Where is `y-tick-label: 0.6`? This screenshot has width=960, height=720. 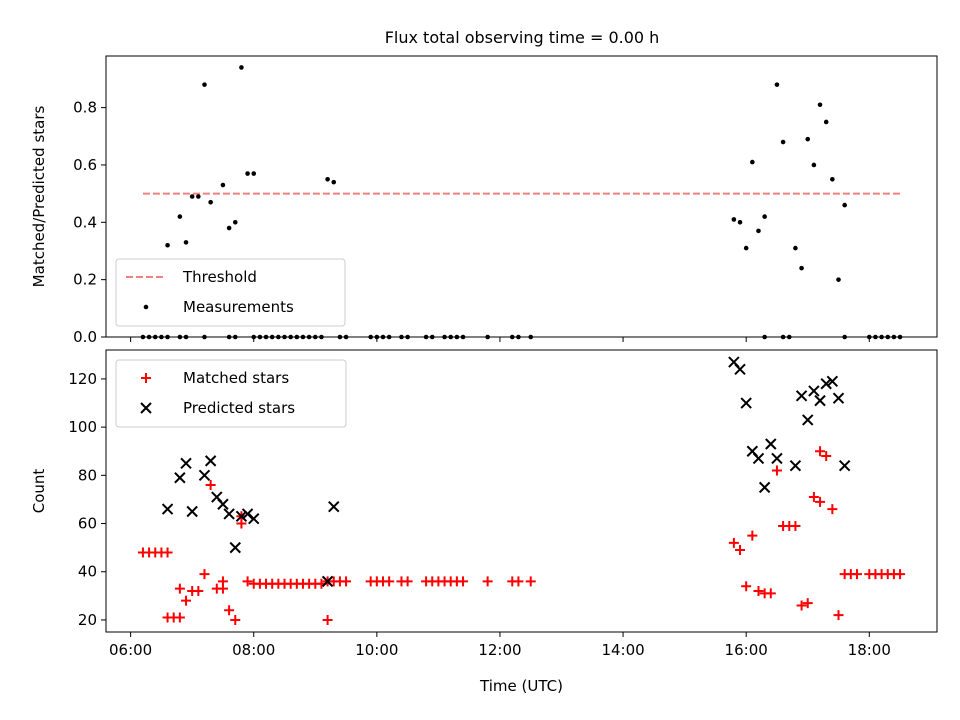 y-tick-label: 0.6 is located at coordinates (85, 165).